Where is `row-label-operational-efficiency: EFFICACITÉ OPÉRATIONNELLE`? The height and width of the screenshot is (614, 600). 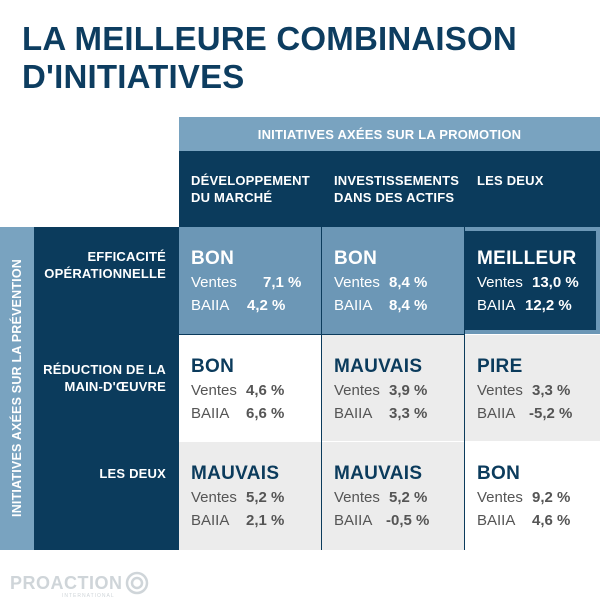
row-label-operational-efficiency: EFFICACITÉ OPÉRATIONNELLE is located at coordinates (105, 265).